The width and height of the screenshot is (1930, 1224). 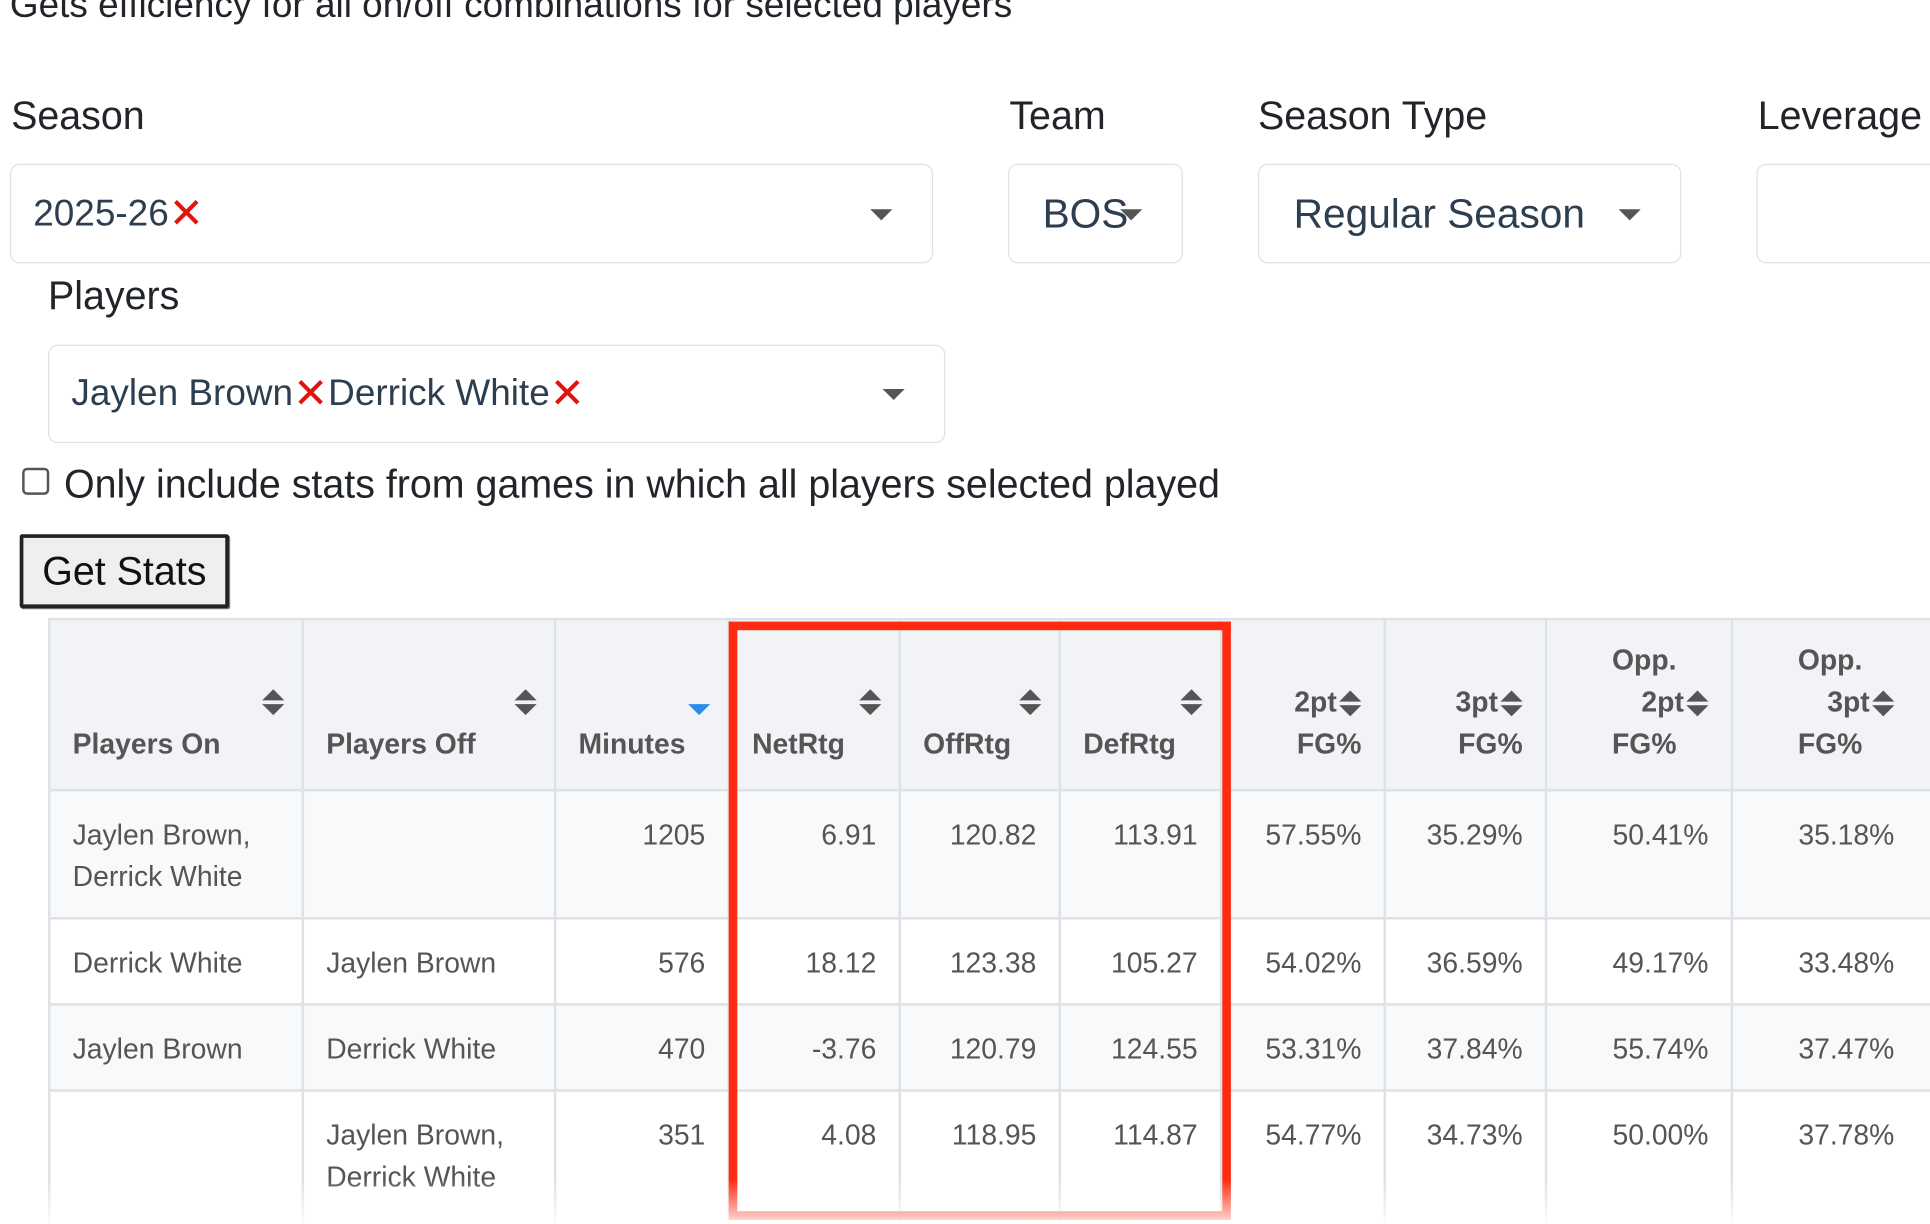 What do you see at coordinates (124, 571) in the screenshot?
I see `get-stats-button: Get Stats` at bounding box center [124, 571].